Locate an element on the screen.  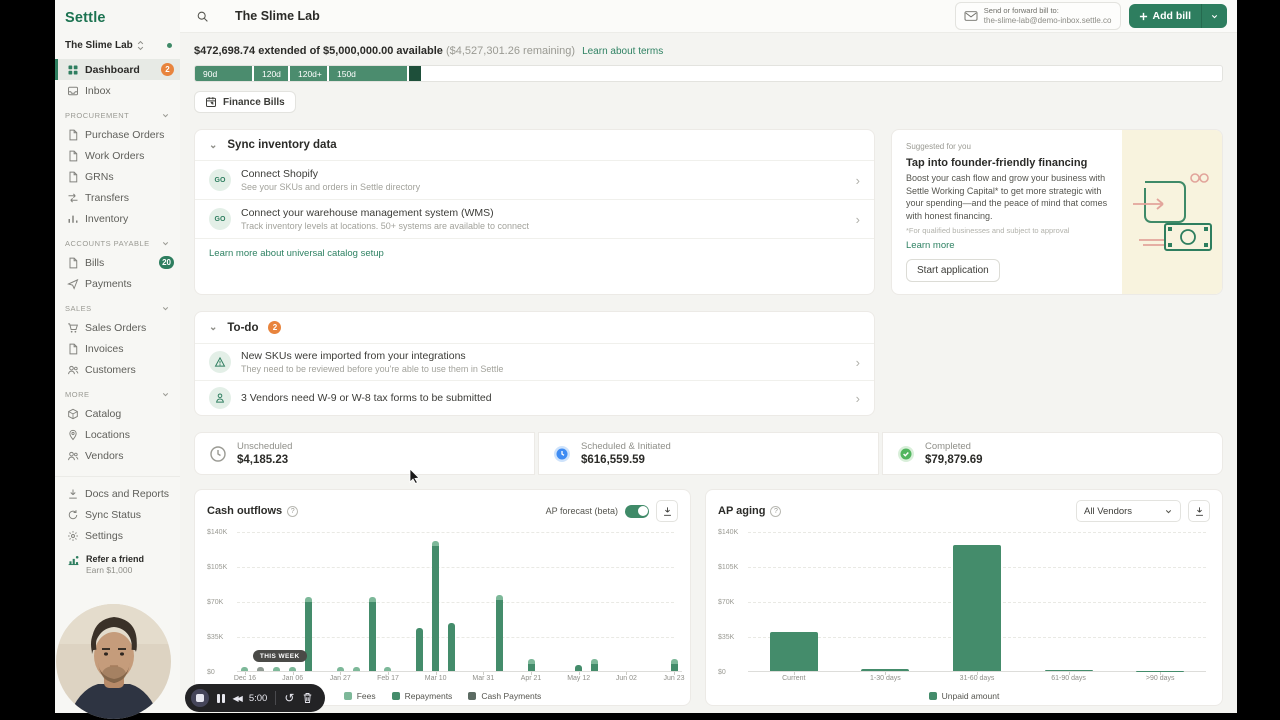
refer-a-friend: Refer a friend Earn $1,000 is located at coordinates (117, 562).